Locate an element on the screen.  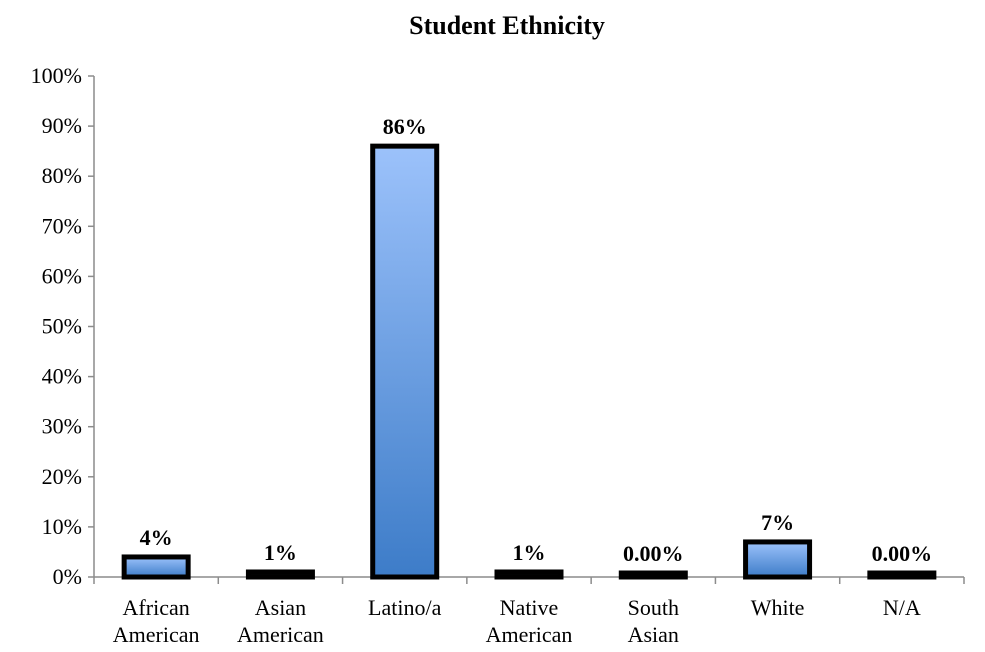
x-tick-label: Native American is located at coordinates (529, 621).